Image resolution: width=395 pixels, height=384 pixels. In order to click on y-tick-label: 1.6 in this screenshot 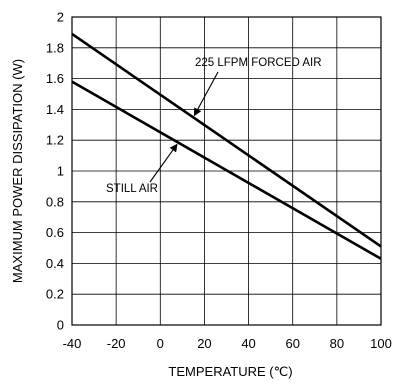, I will do `click(55, 78)`.